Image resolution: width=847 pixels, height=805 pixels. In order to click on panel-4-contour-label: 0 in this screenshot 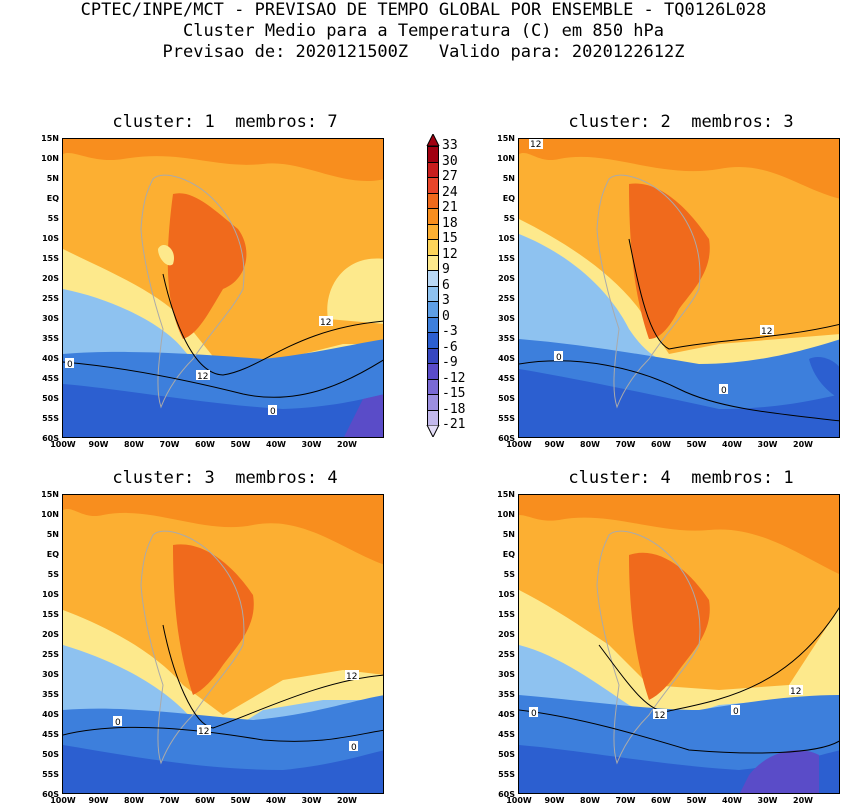, I will do `click(534, 714)`.